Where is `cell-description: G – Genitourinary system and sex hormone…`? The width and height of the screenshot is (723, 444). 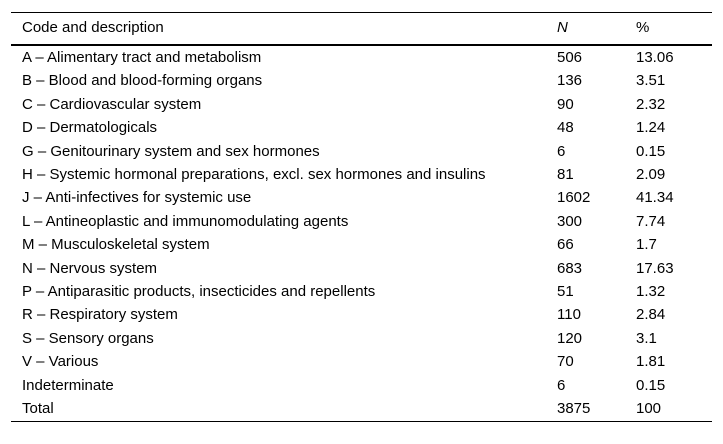 cell-description: G – Genitourinary system and sex hormone… is located at coordinates (171, 151).